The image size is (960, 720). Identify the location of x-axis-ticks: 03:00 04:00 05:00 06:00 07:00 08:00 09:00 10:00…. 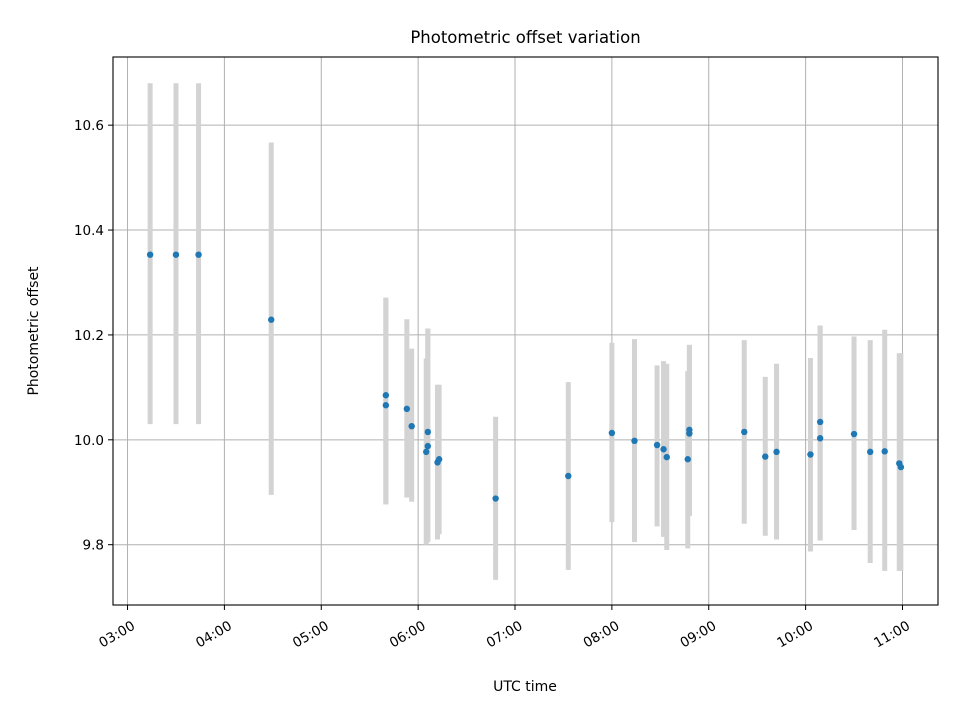
(504, 628).